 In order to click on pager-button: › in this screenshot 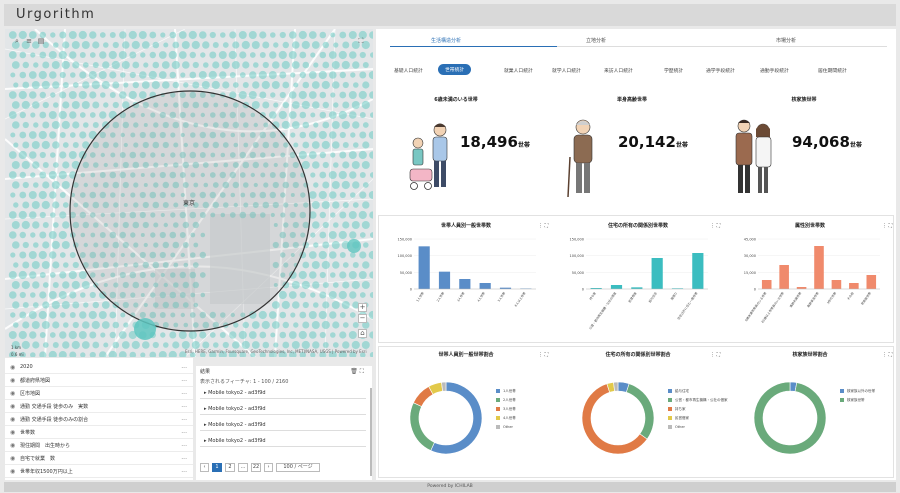, I will do `click(268, 467)`.